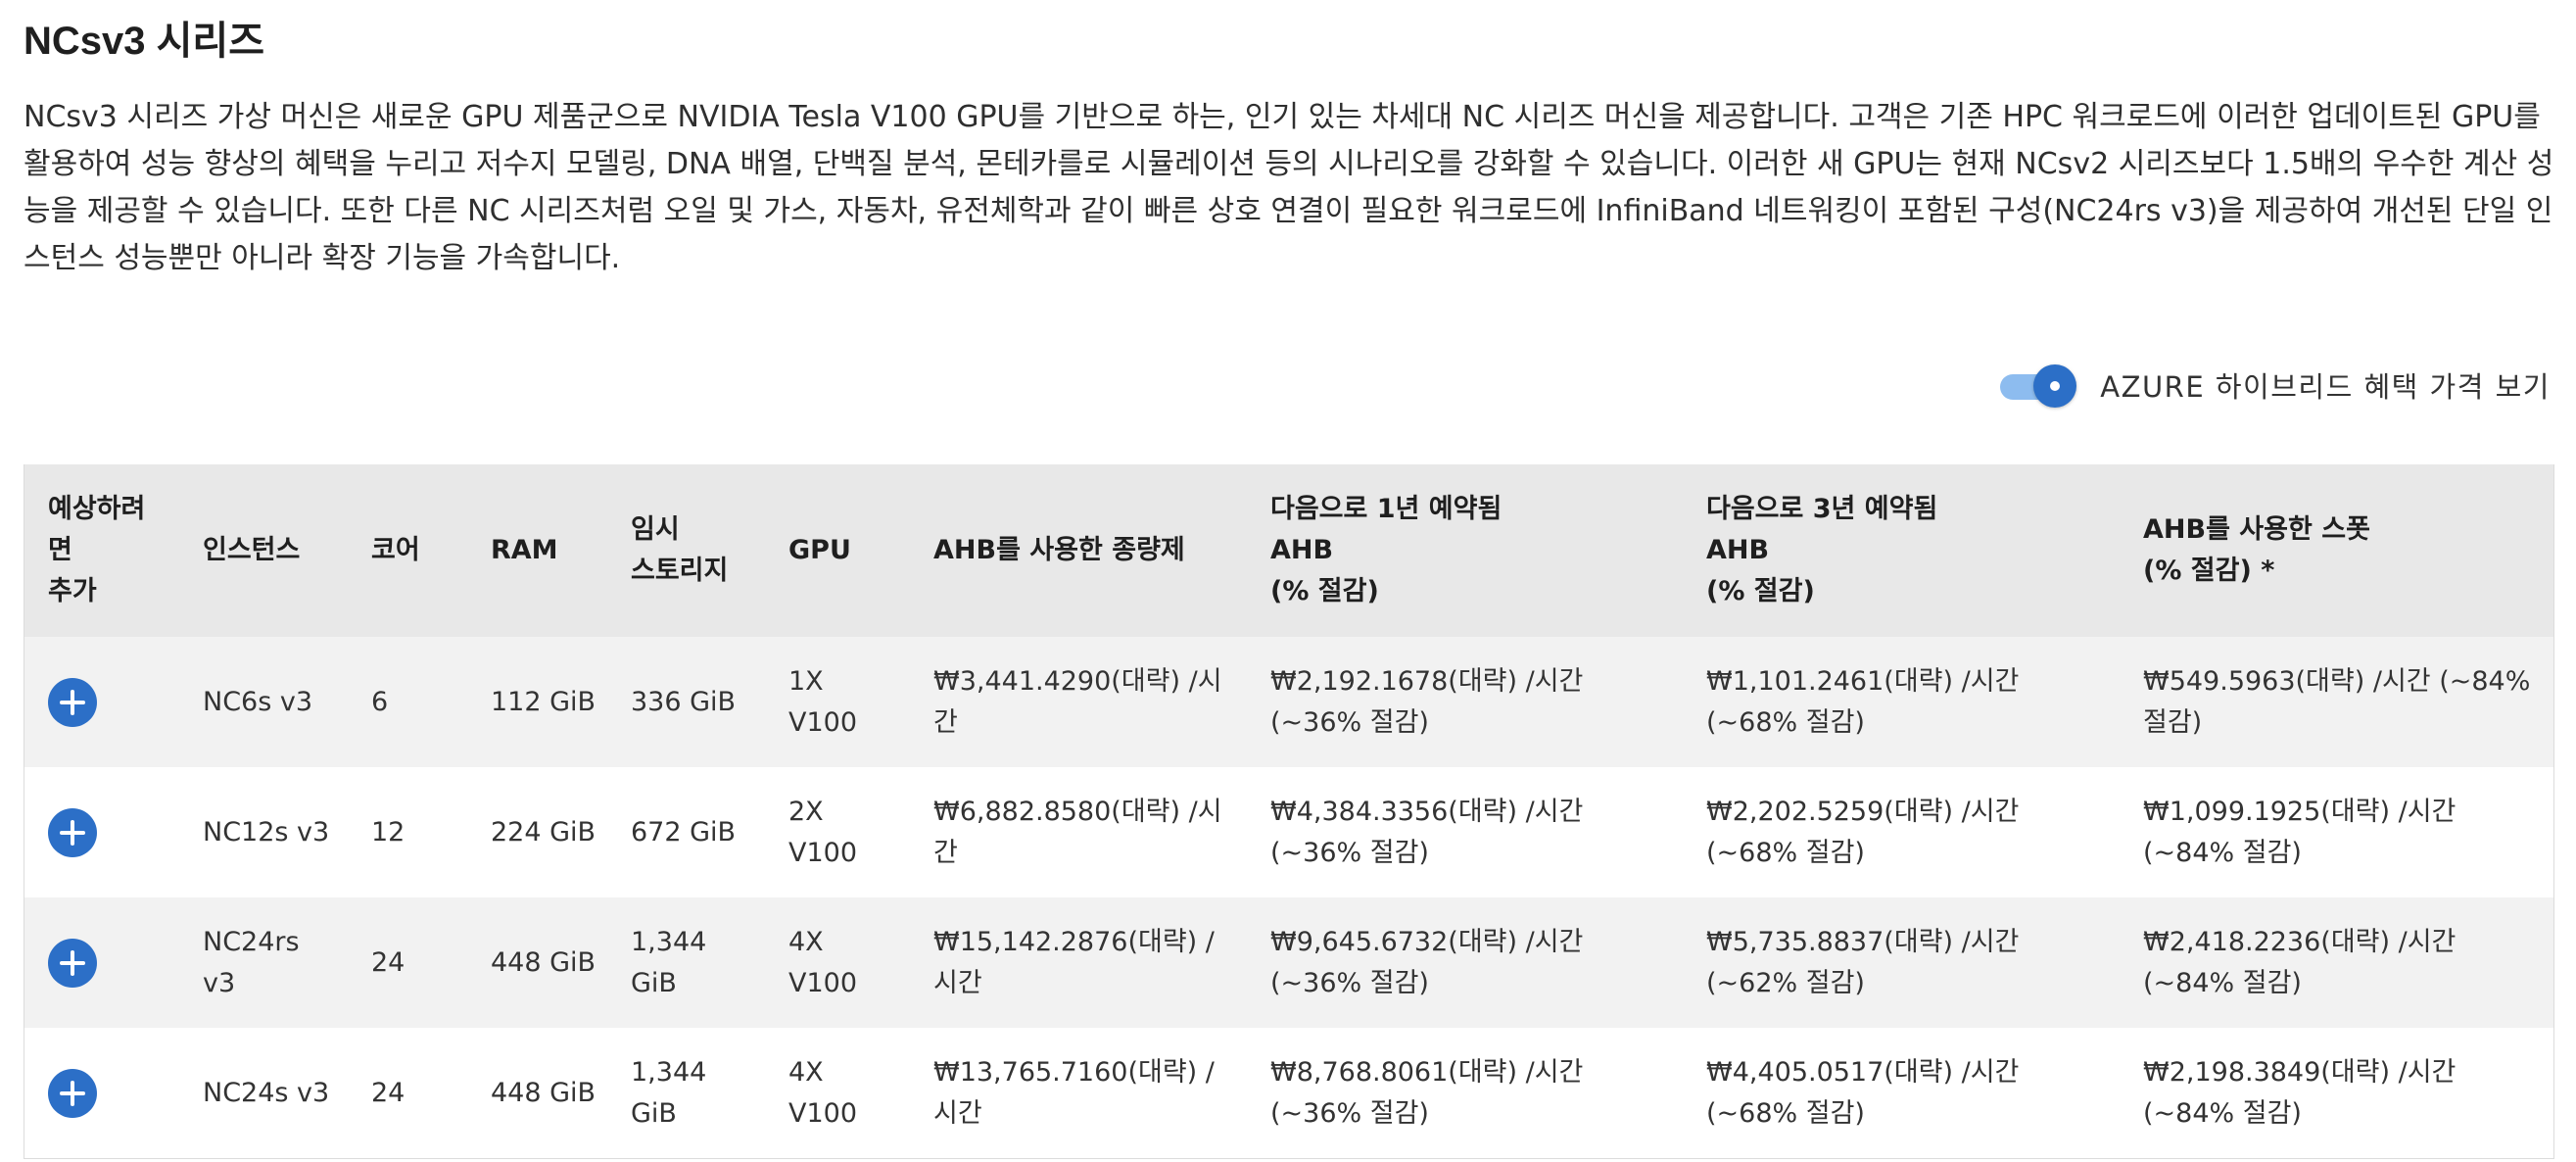 This screenshot has height=1162, width=2576. What do you see at coordinates (543, 701) in the screenshot?
I see `ram-cell: 112 GiB` at bounding box center [543, 701].